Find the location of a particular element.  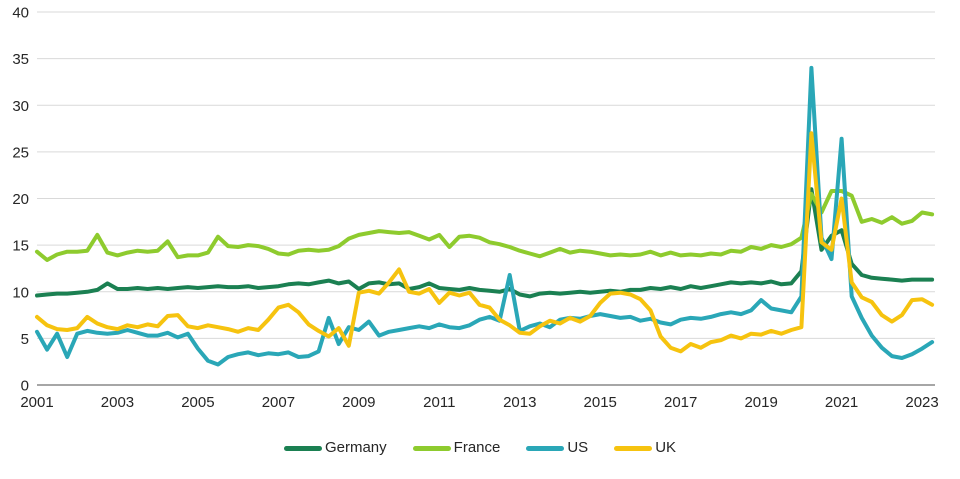

y-tick-label: 35 is located at coordinates (20, 59).